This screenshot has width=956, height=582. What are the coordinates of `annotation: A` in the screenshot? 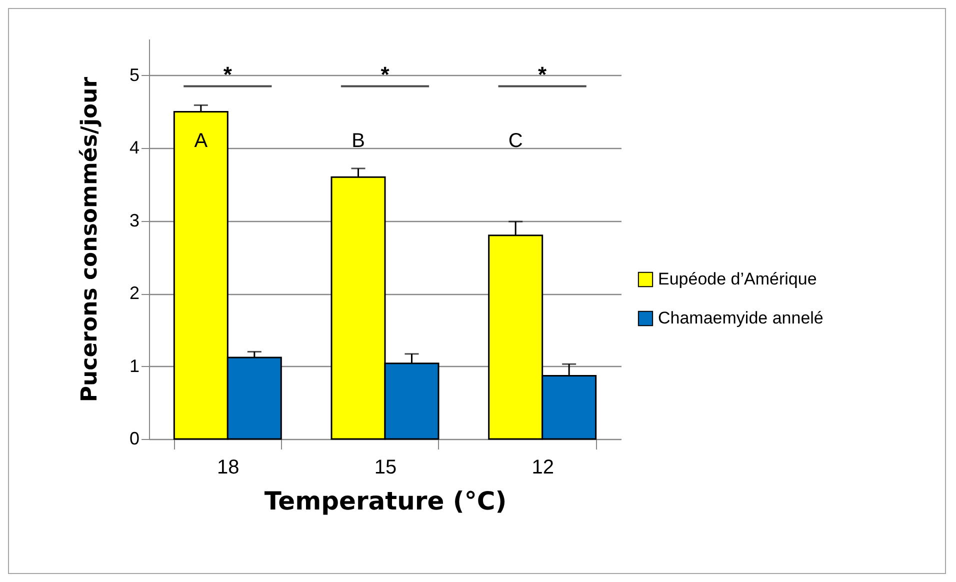 It's located at (201, 141).